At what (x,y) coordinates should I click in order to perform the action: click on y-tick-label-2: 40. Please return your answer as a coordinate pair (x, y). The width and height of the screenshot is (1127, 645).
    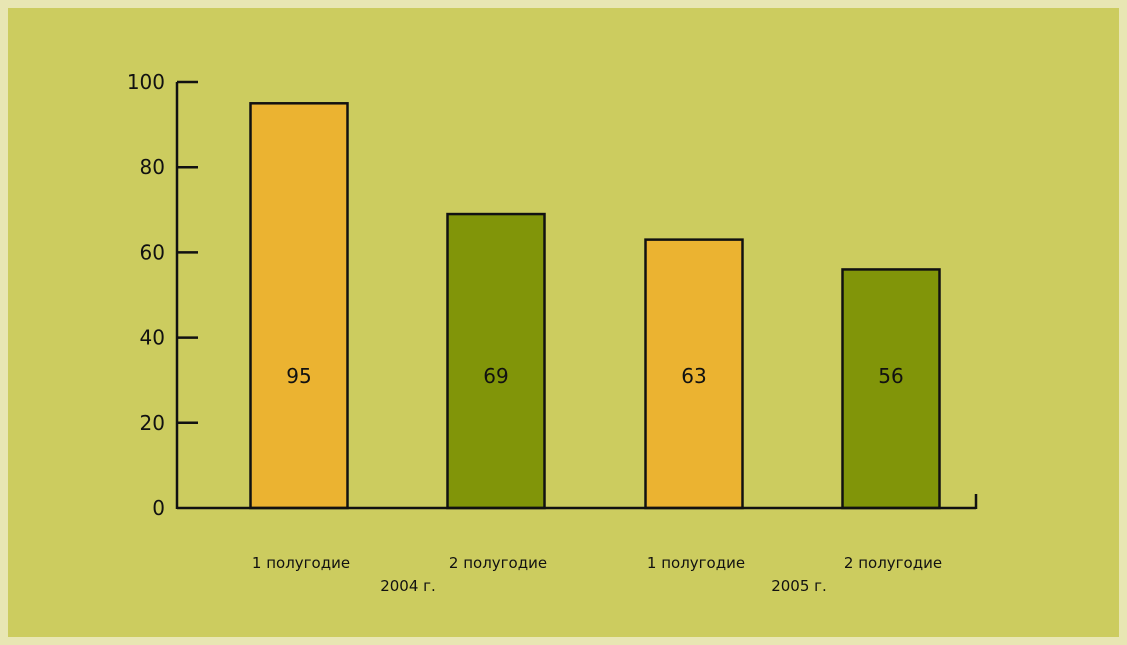
    Looking at the image, I should click on (152, 338).